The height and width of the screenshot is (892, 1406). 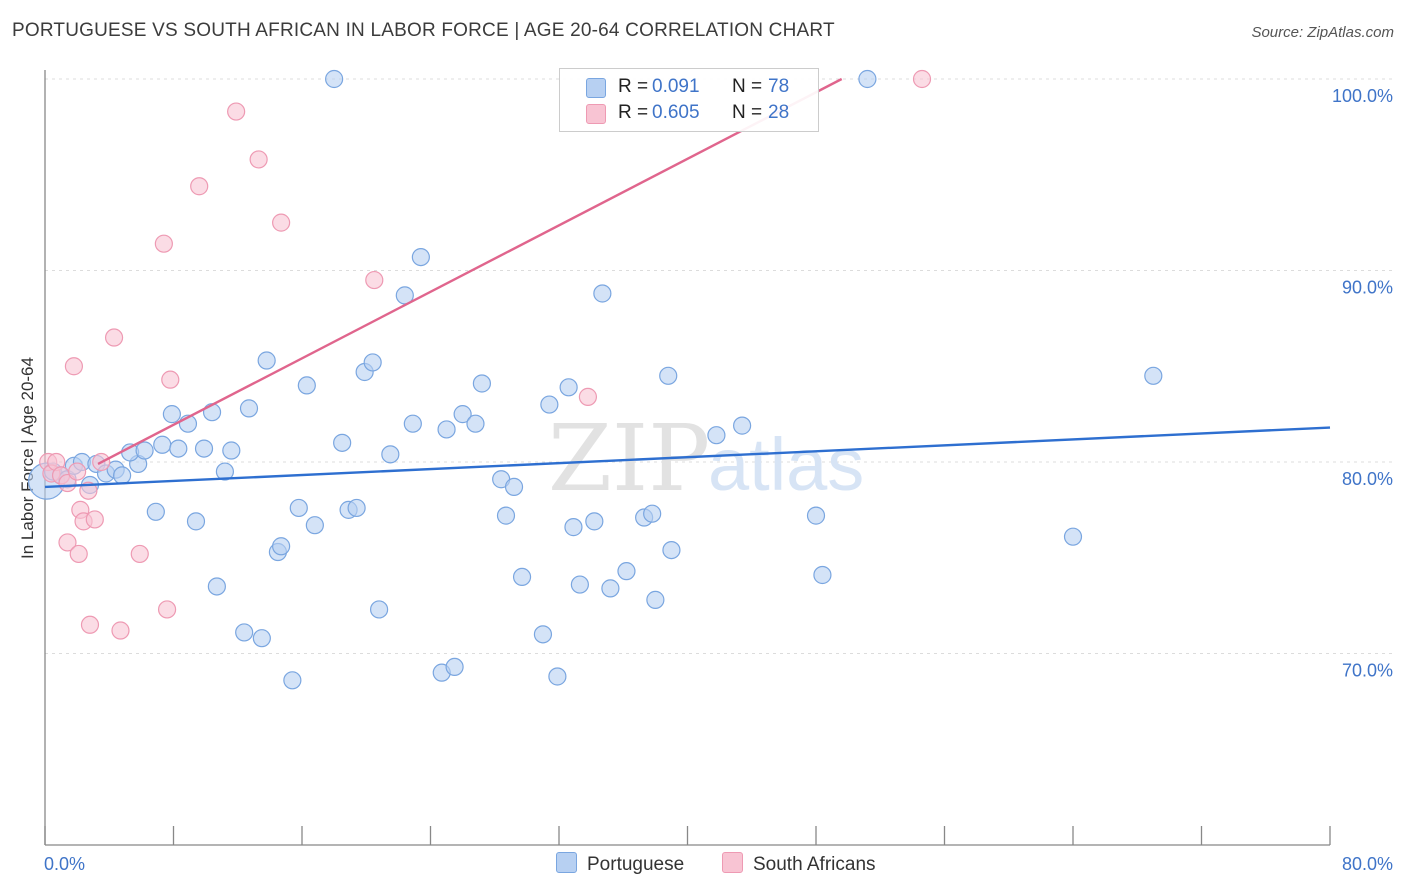 I want to click on watermark-atlas: atlas, so click(x=786, y=464).